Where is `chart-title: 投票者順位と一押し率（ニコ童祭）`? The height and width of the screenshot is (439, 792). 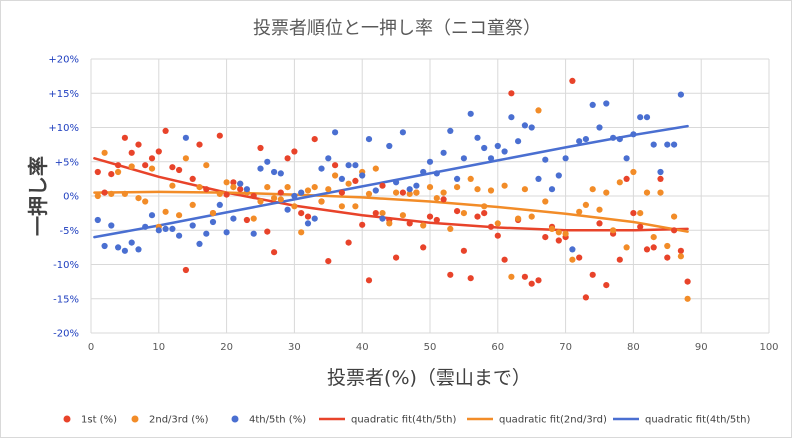 chart-title: 投票者順位と一押し率（ニコ童祭） is located at coordinates (397, 28).